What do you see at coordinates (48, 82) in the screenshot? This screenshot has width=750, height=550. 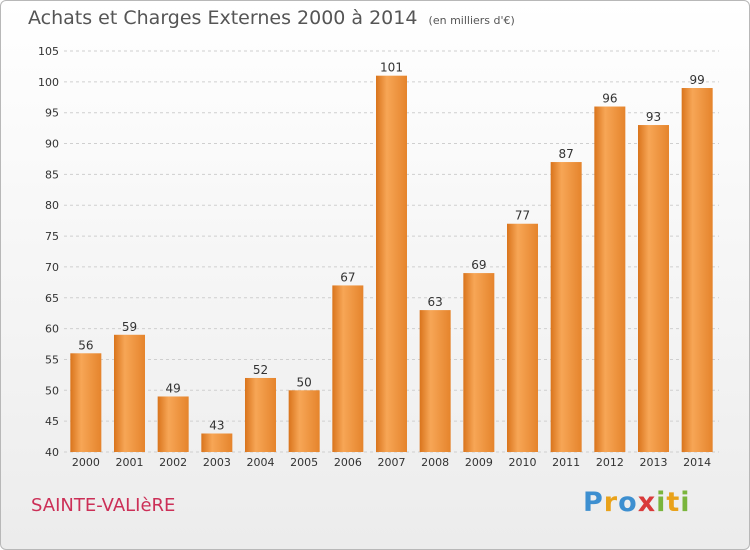 I see `y-tick-label: 100` at bounding box center [48, 82].